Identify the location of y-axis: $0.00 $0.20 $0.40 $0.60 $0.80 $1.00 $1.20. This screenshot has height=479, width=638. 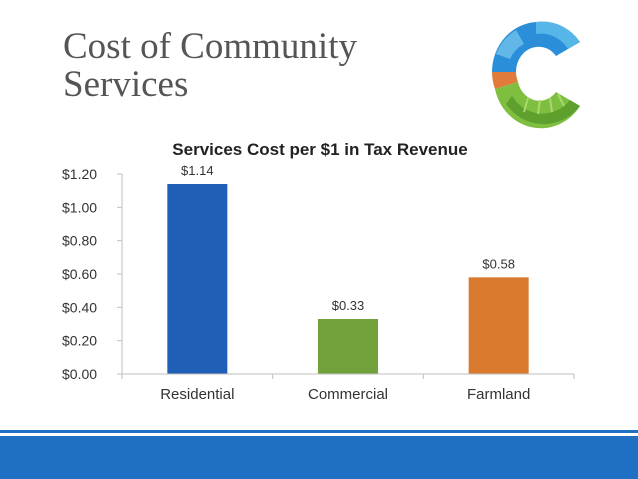
(92, 274).